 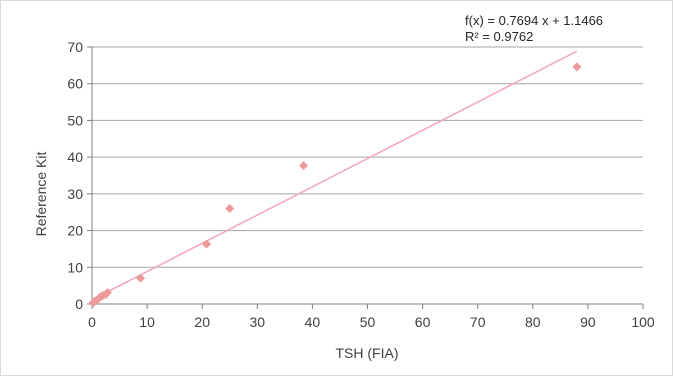 I want to click on x-tick-label-80: 80, so click(x=533, y=322).